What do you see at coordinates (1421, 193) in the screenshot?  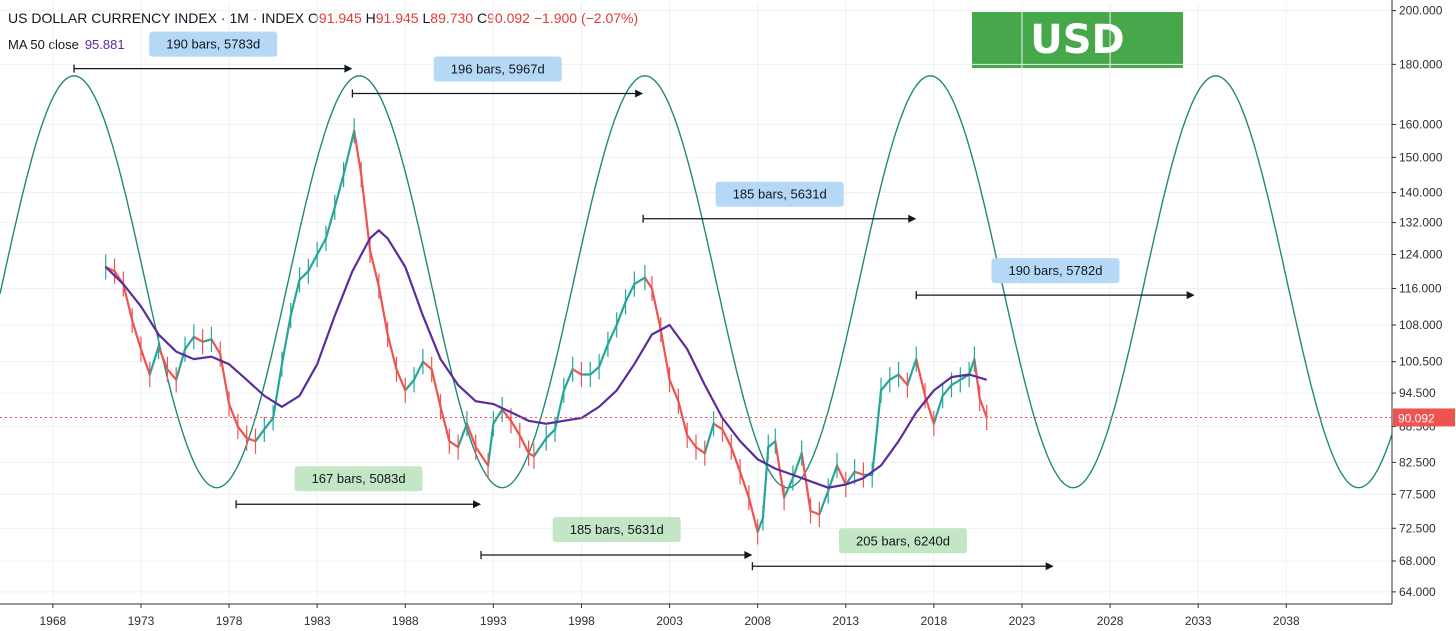 I see `y-tick-label: 140.000` at bounding box center [1421, 193].